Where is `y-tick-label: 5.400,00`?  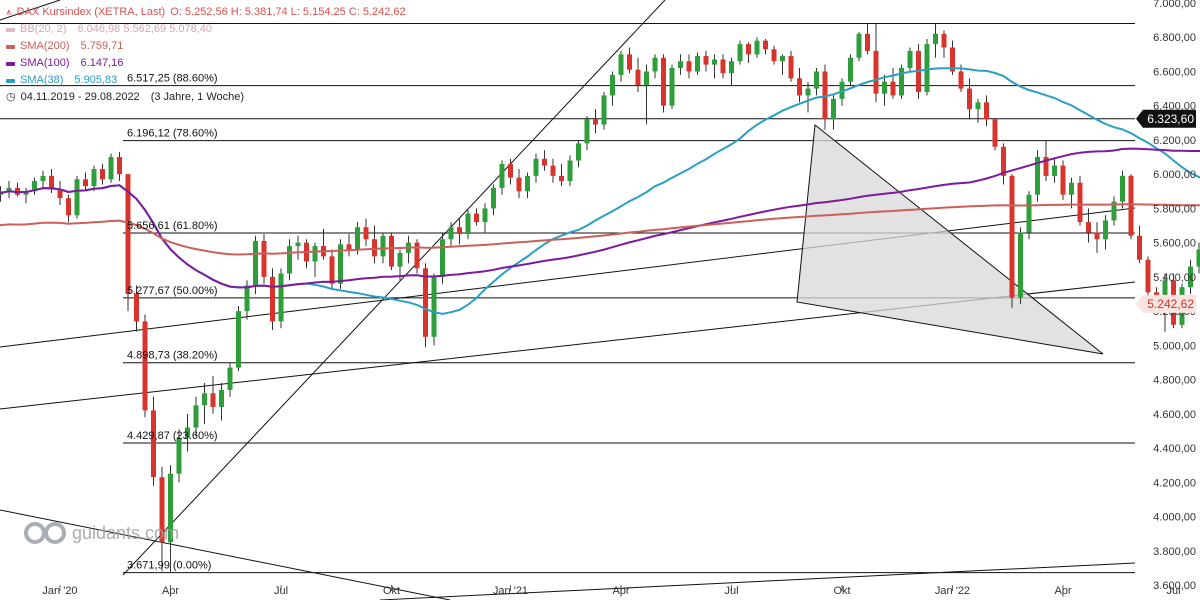
y-tick-label: 5.400,00 is located at coordinates (1174, 278).